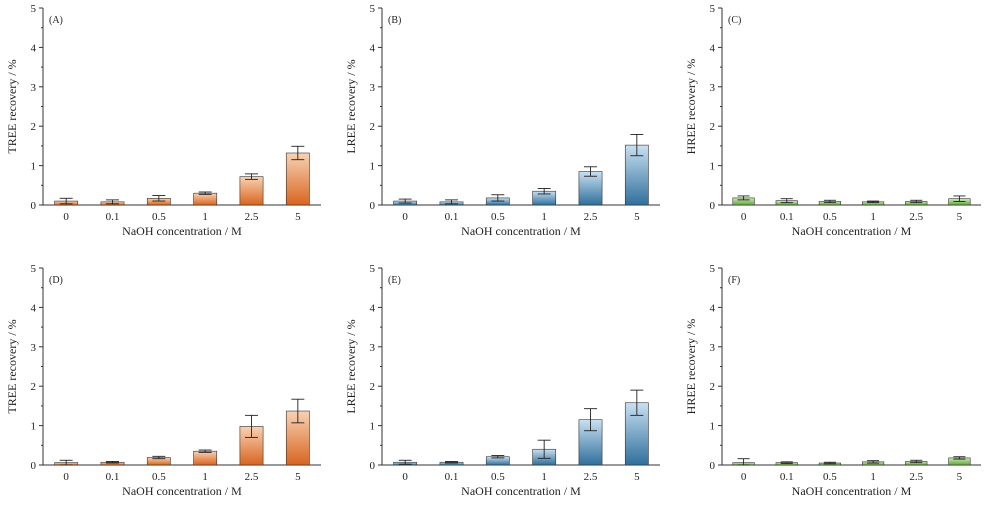 The image size is (988, 505). I want to click on panel-label: (C), so click(734, 20).